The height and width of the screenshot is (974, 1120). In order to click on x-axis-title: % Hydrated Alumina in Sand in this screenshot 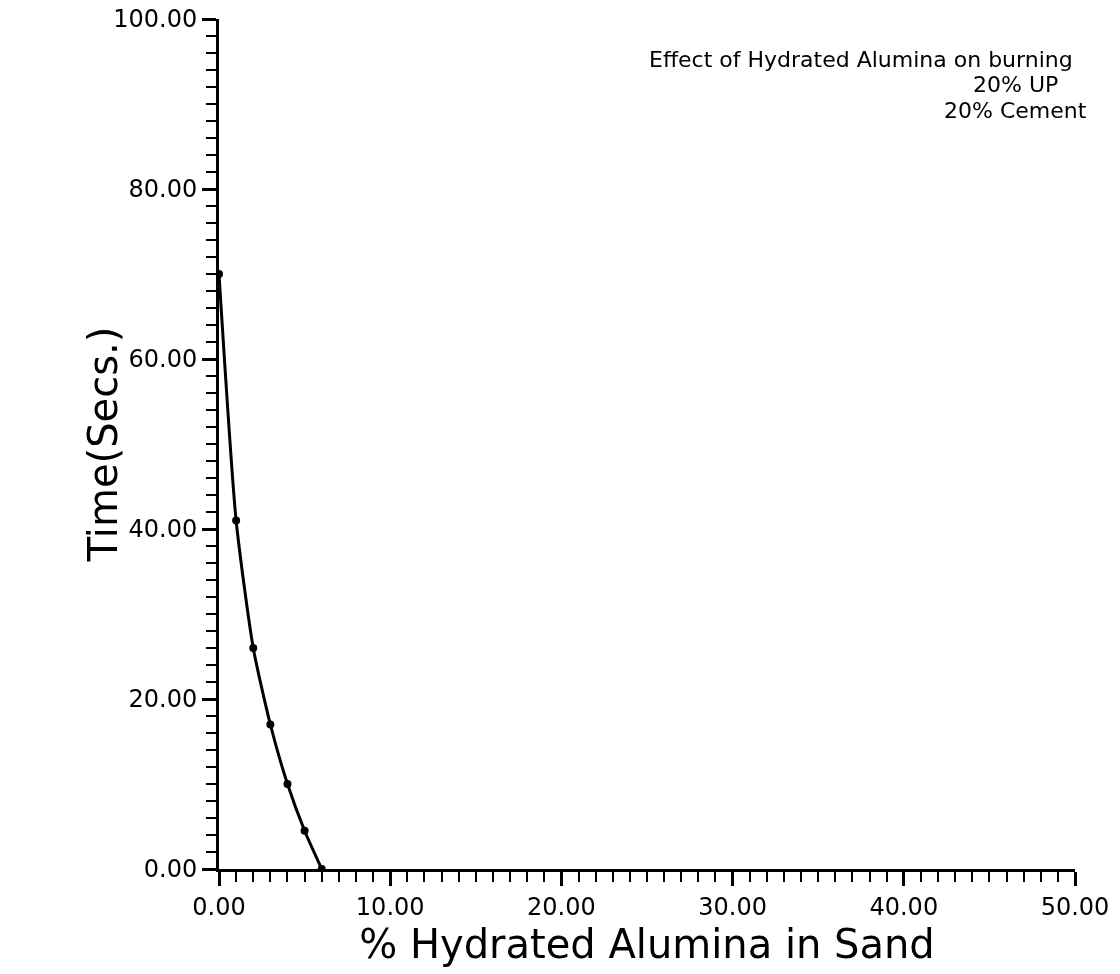, I will do `click(647, 943)`.